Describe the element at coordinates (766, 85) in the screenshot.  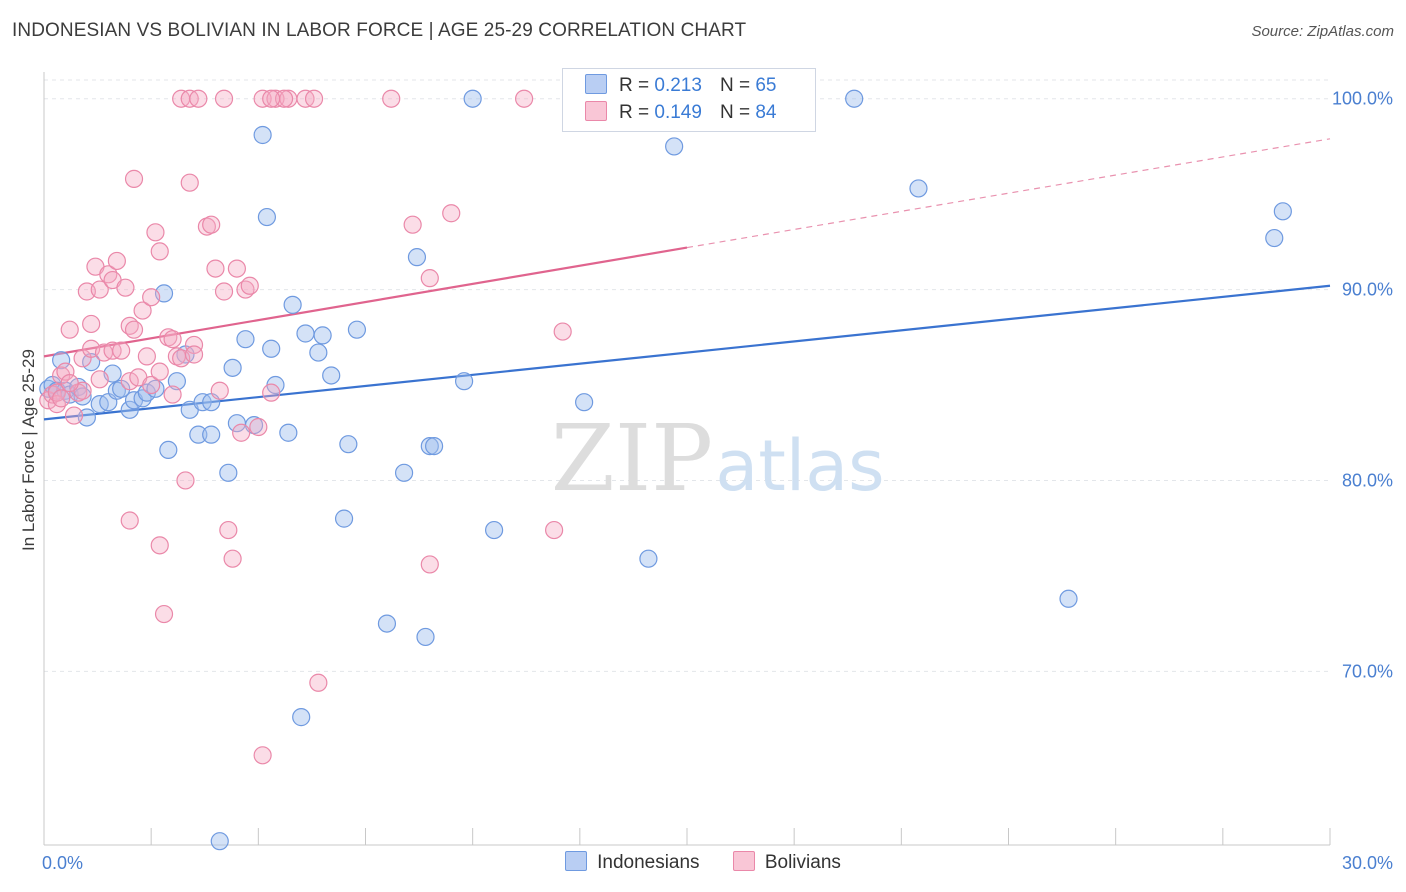
I see `legend-n-value-indonesians: 65` at that location.